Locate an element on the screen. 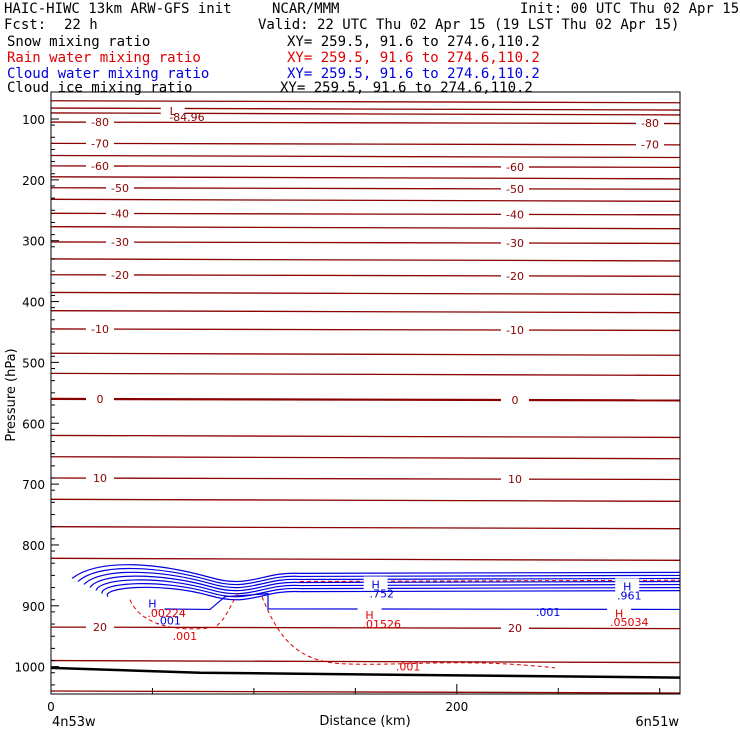 The height and width of the screenshot is (740, 740). extremum-annotation: .00224 is located at coordinates (166, 613).